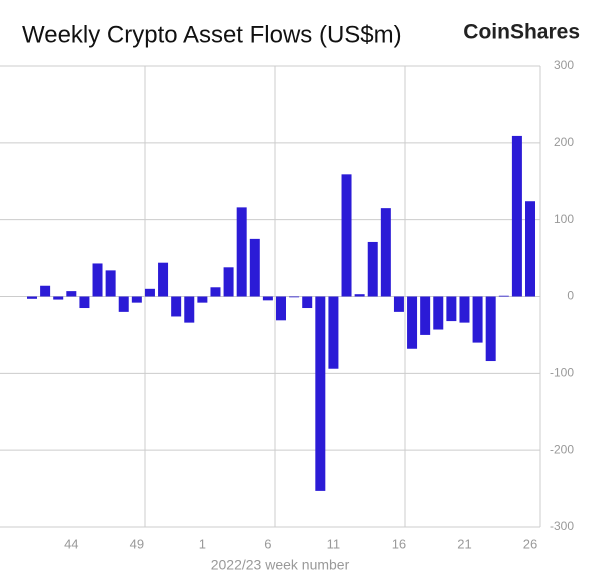  Describe the element at coordinates (521, 32) in the screenshot. I see `brand: CoinShares` at that location.